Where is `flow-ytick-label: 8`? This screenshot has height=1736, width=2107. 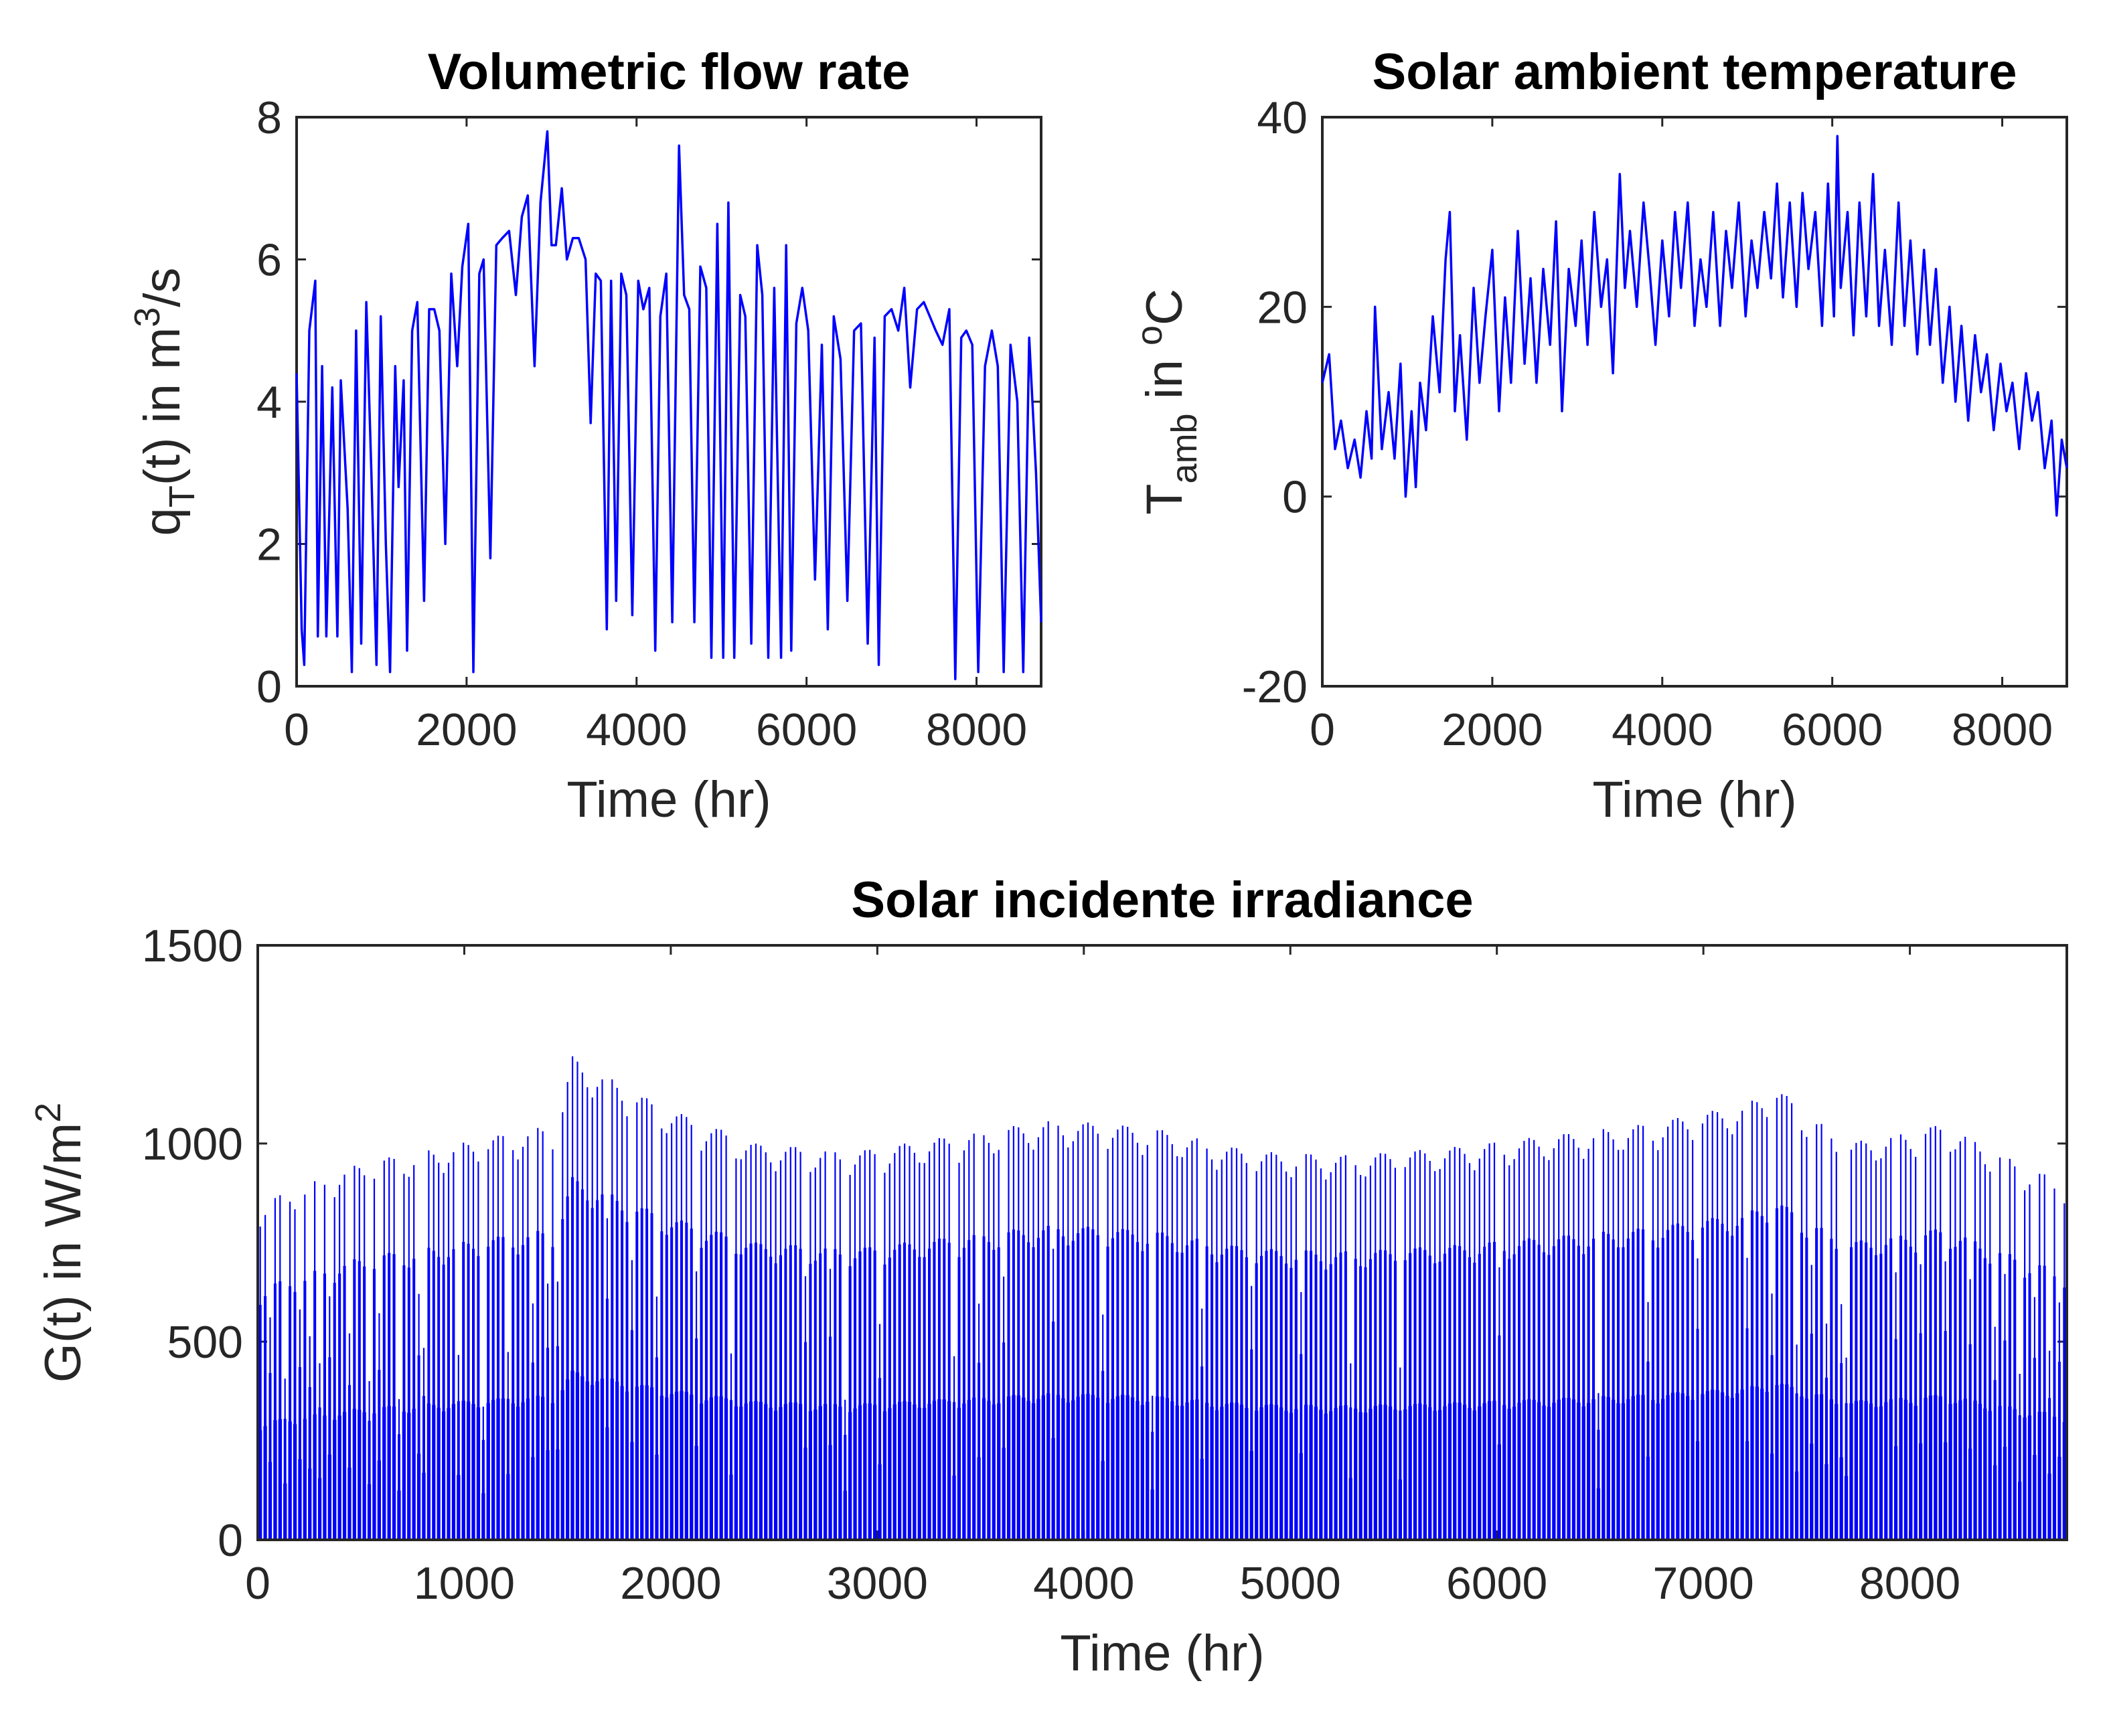 flow-ytick-label: 8 is located at coordinates (269, 117).